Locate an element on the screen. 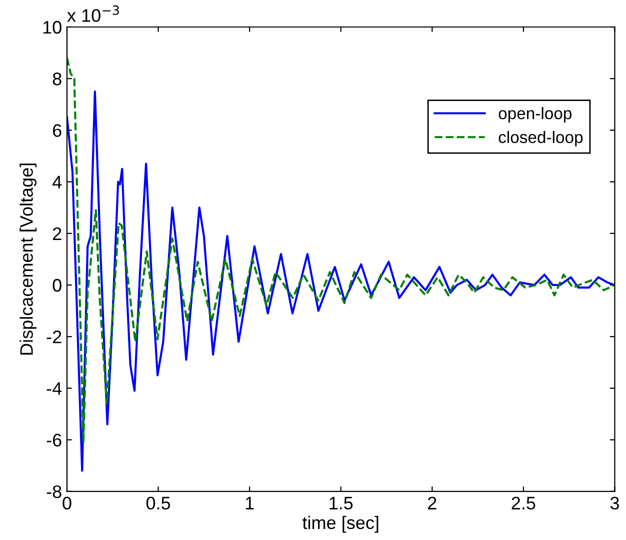 The image size is (626, 540). y-tick-label: -2 is located at coordinates (54, 337).